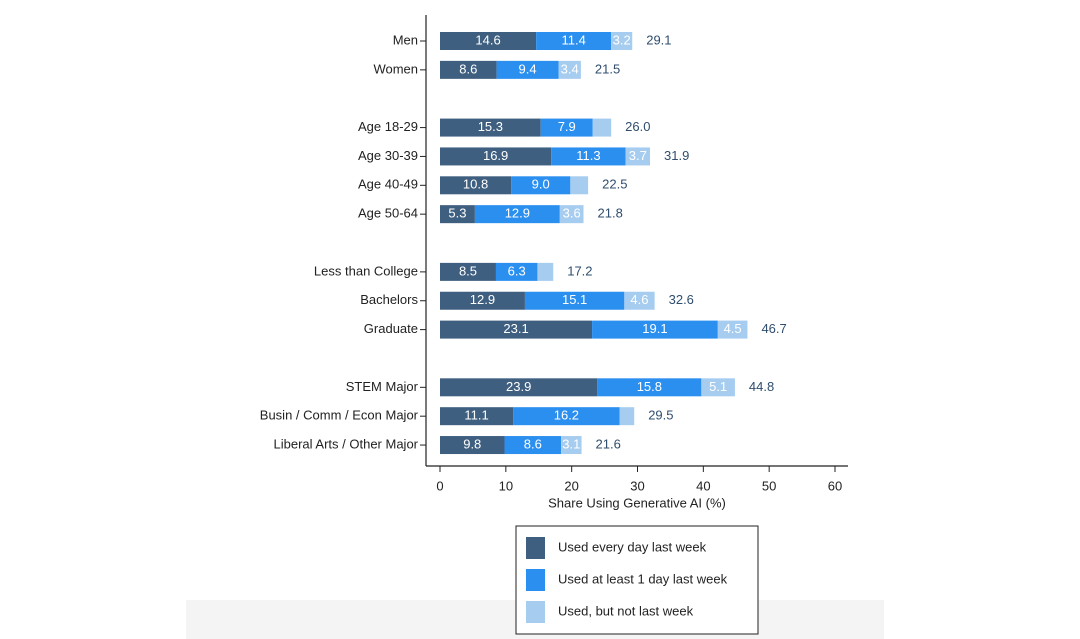 Image resolution: width=1080 pixels, height=639 pixels. I want to click on total-label: 22.5, so click(614, 184).